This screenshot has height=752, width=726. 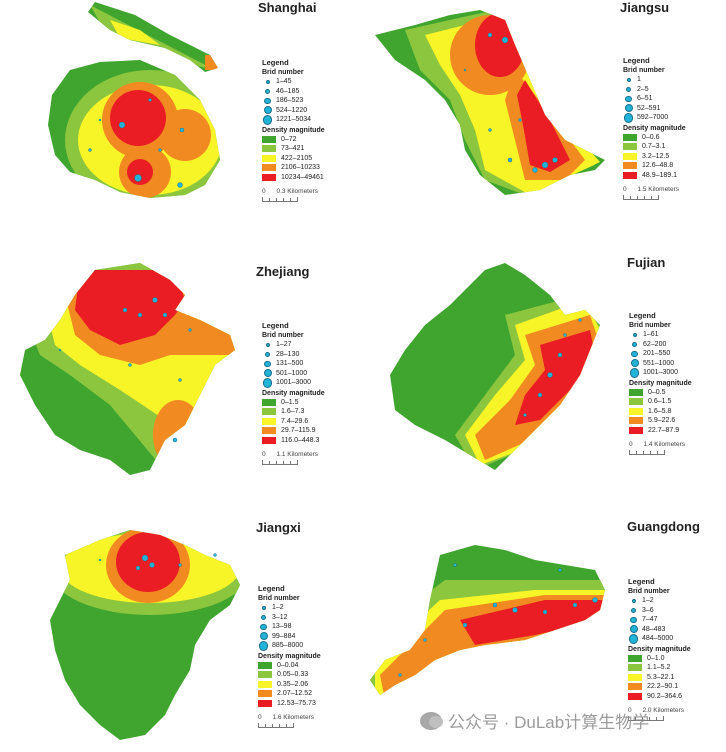 What do you see at coordinates (289, 627) in the screenshot?
I see `bird-item: 13–98` at bounding box center [289, 627].